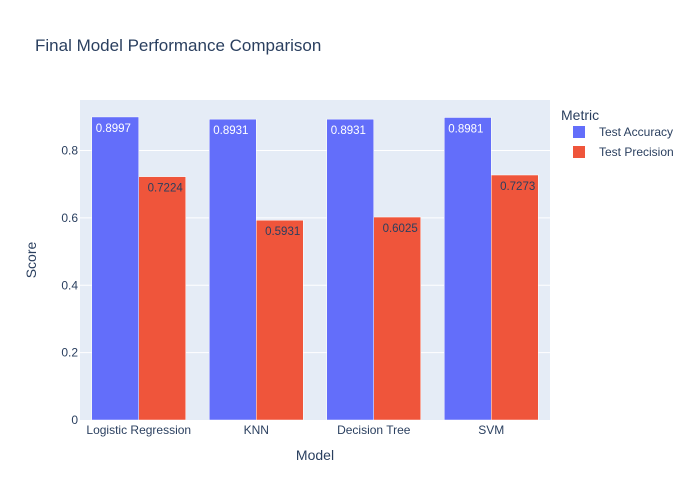  I want to click on legend-label: Test Accuracy, so click(636, 132).